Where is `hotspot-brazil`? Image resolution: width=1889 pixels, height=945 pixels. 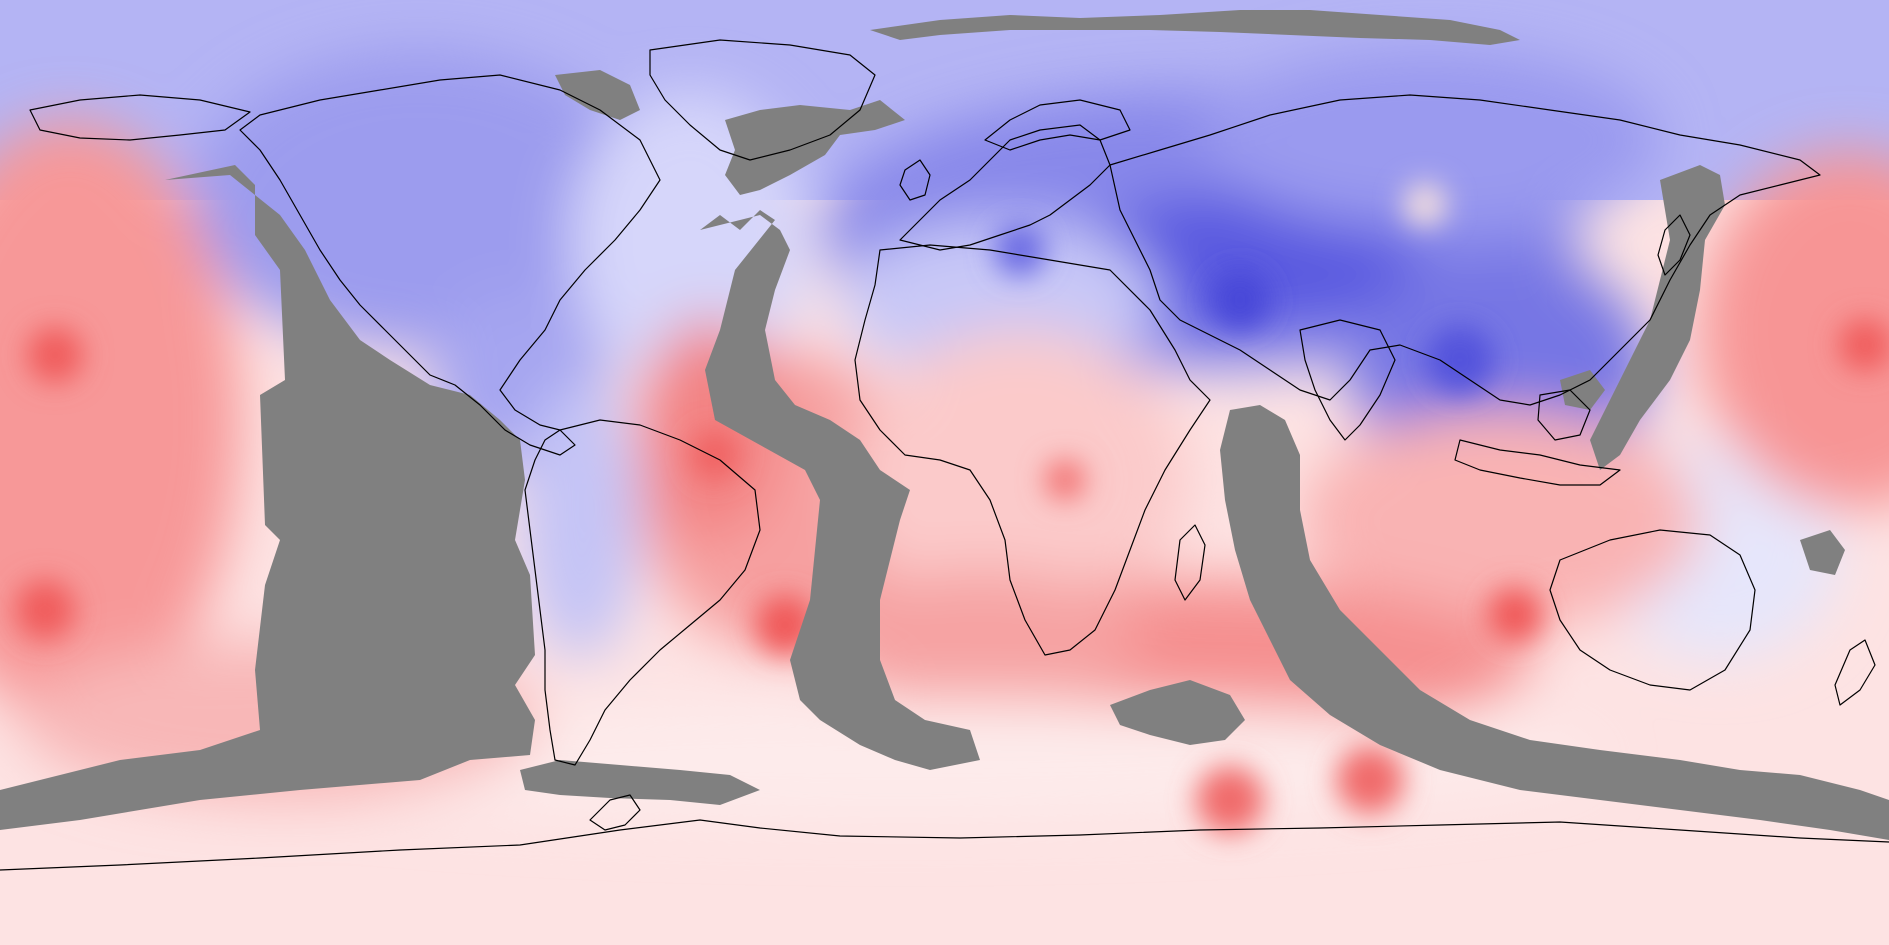
hotspot-brazil is located at coordinates (715, 455).